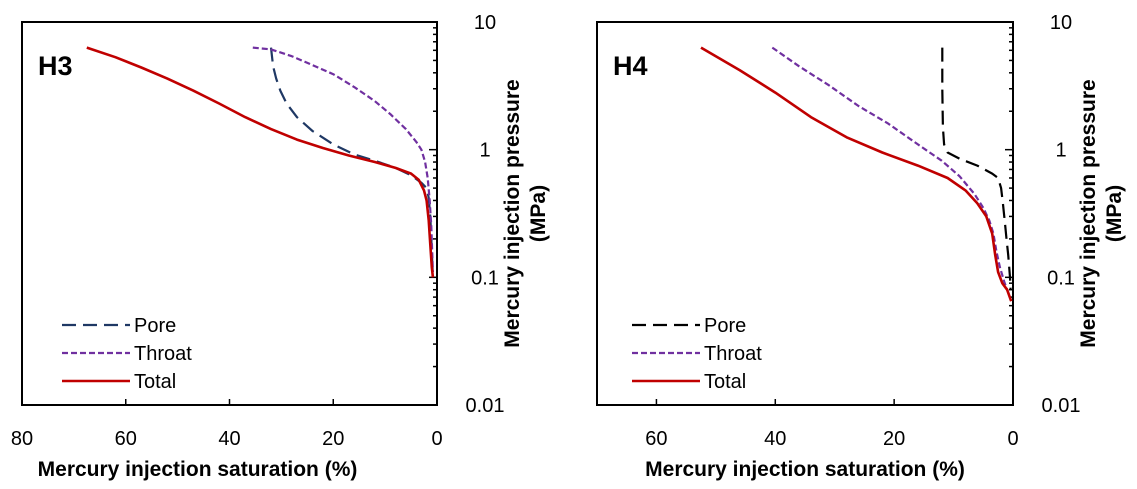 This screenshot has height=489, width=1137. What do you see at coordinates (630, 66) in the screenshot?
I see `panel-label: H4` at bounding box center [630, 66].